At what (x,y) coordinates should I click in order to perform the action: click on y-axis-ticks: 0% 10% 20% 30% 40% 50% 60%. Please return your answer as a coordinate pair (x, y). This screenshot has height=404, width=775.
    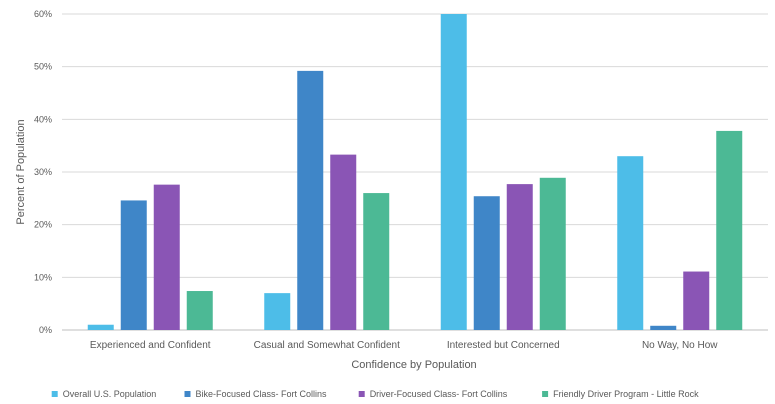
    Looking at the image, I should click on (43, 172).